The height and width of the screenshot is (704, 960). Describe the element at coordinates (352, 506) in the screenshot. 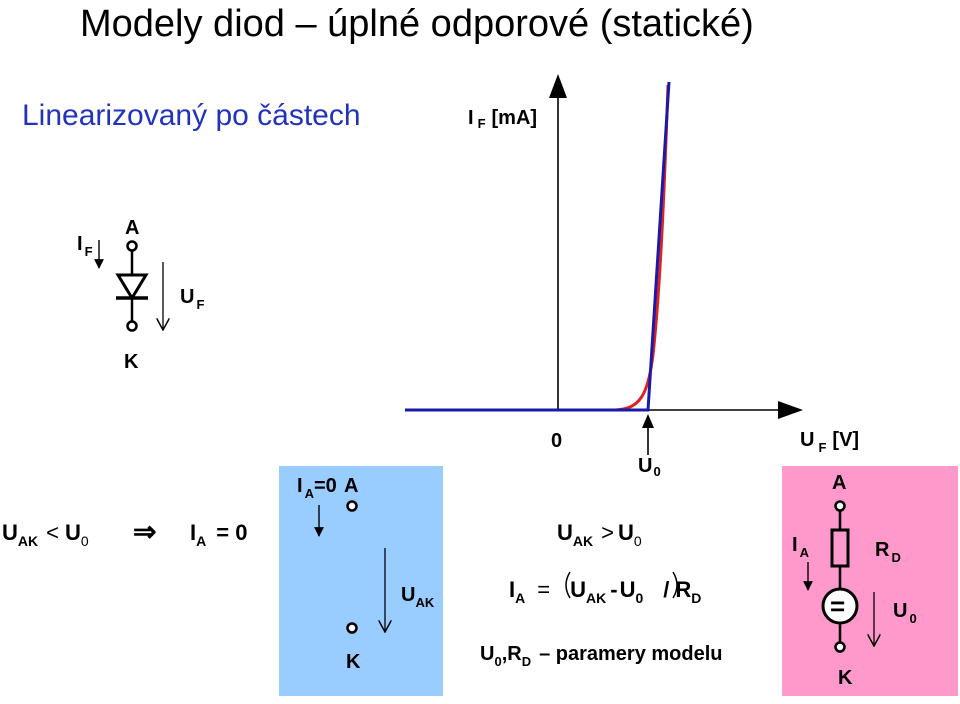

I see `blue-anode-terminal` at that location.